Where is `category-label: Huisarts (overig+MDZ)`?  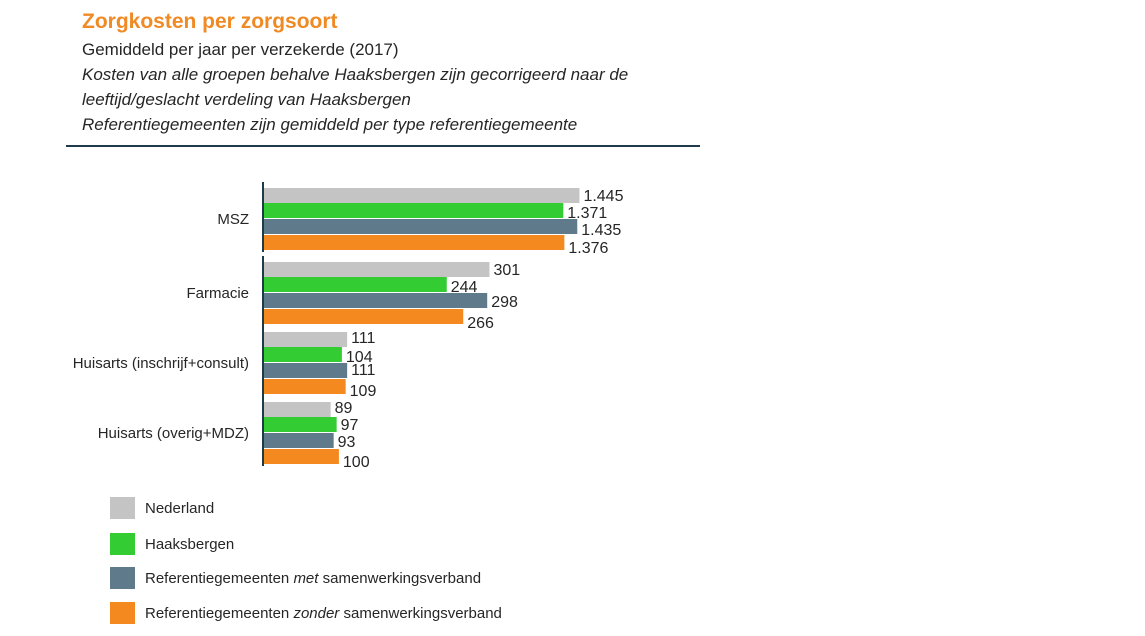
category-label: Huisarts (overig+MDZ) is located at coordinates (173, 433).